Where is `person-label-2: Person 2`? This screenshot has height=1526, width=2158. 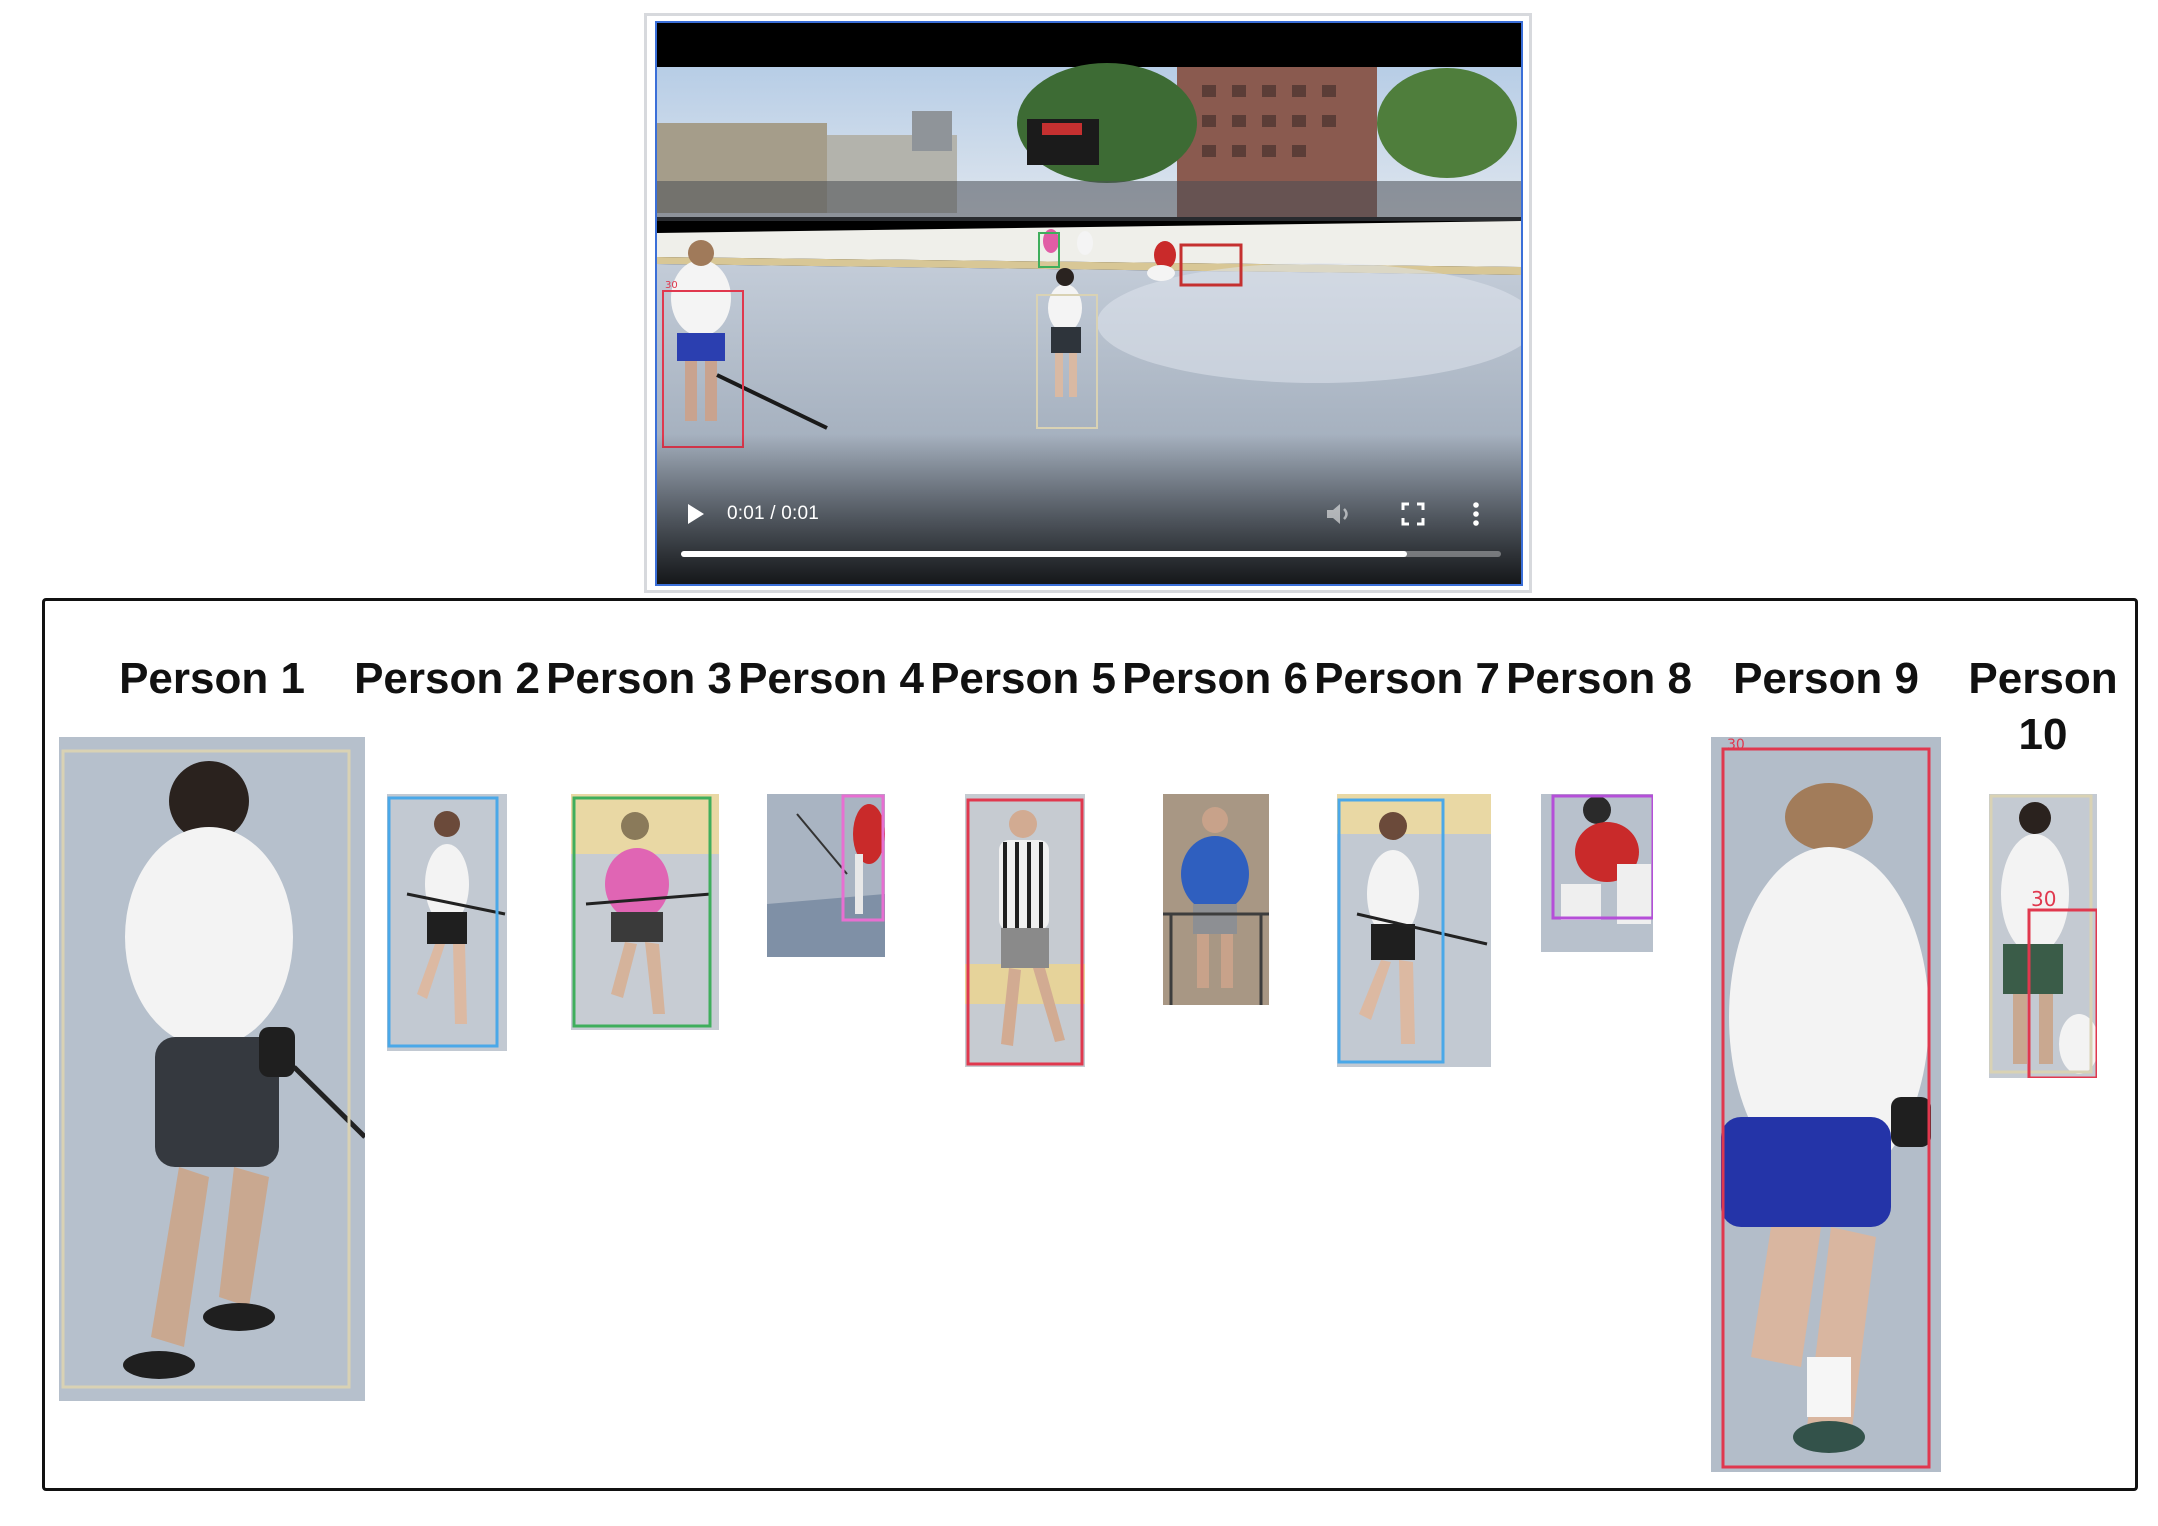
person-label-2: Person 2 is located at coordinates (447, 678).